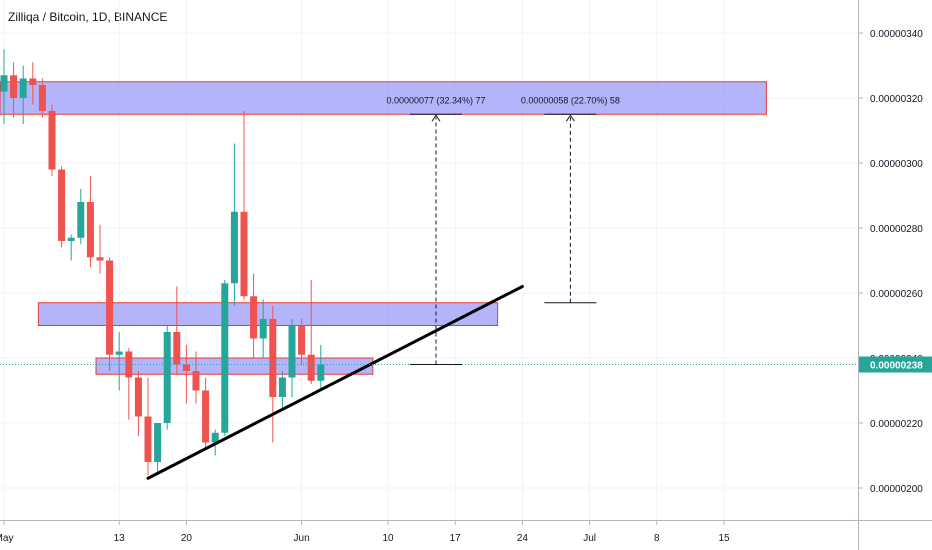 The image size is (932, 550). I want to click on y-tick-label: 0.00000220, so click(896, 424).